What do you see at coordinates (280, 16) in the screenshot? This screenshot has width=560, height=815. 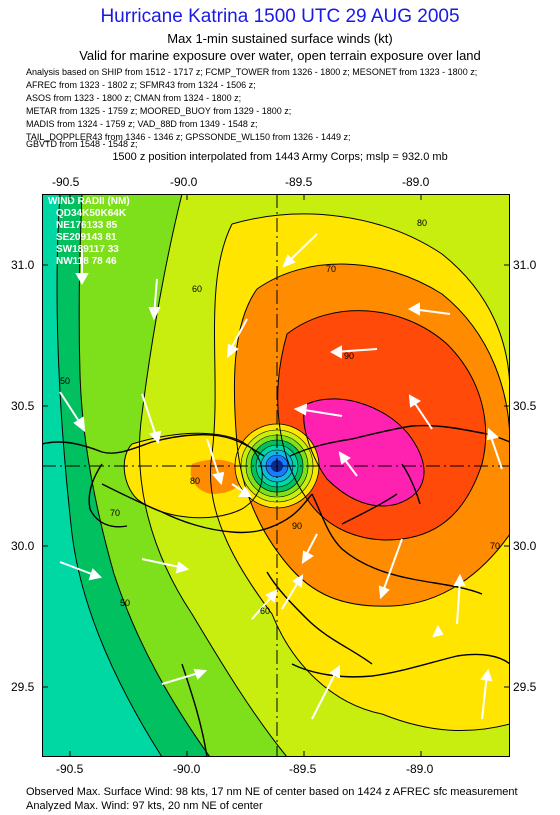 I see `map-title: Hurricane Katrina 1500 UTC 29 AUG 2005` at bounding box center [280, 16].